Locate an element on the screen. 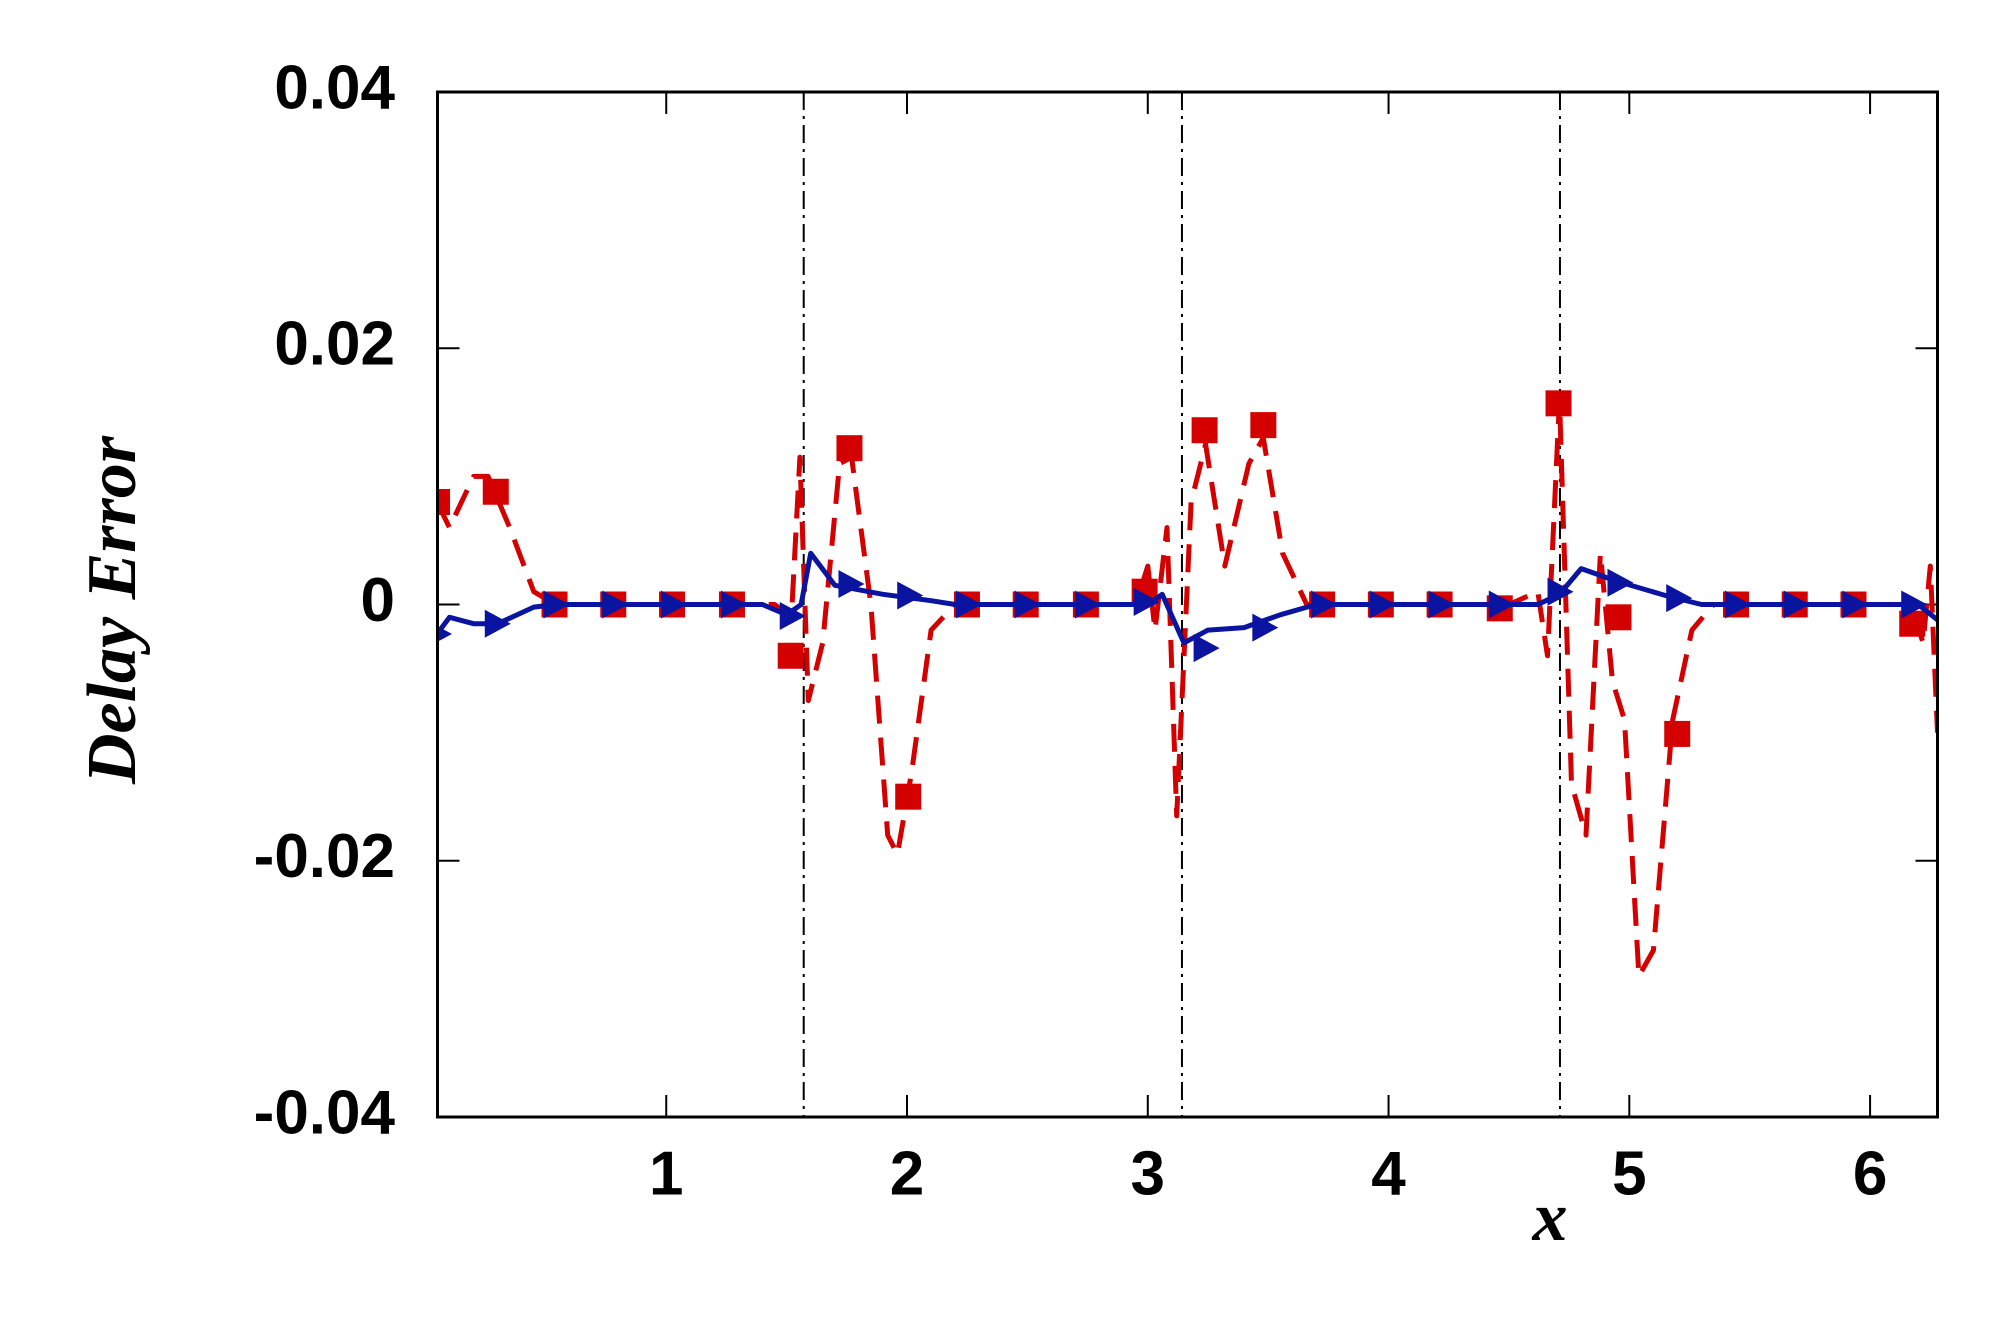 The image size is (2000, 1334). y-axis-label: Delay Error is located at coordinates (112, 610).